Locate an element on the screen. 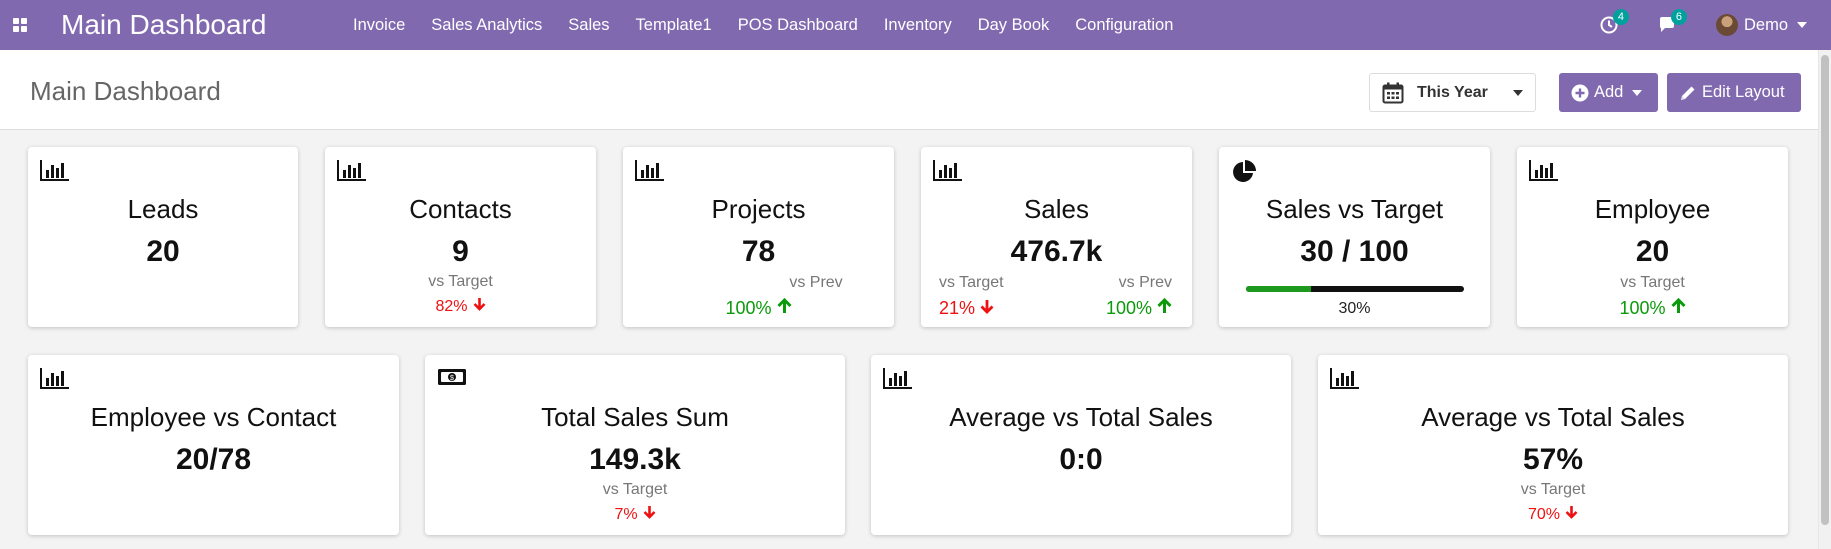 The image size is (1831, 549). average-vs-total-sales-card-2: Average vs Total Sales 57% vs Target 70% is located at coordinates (1553, 445).